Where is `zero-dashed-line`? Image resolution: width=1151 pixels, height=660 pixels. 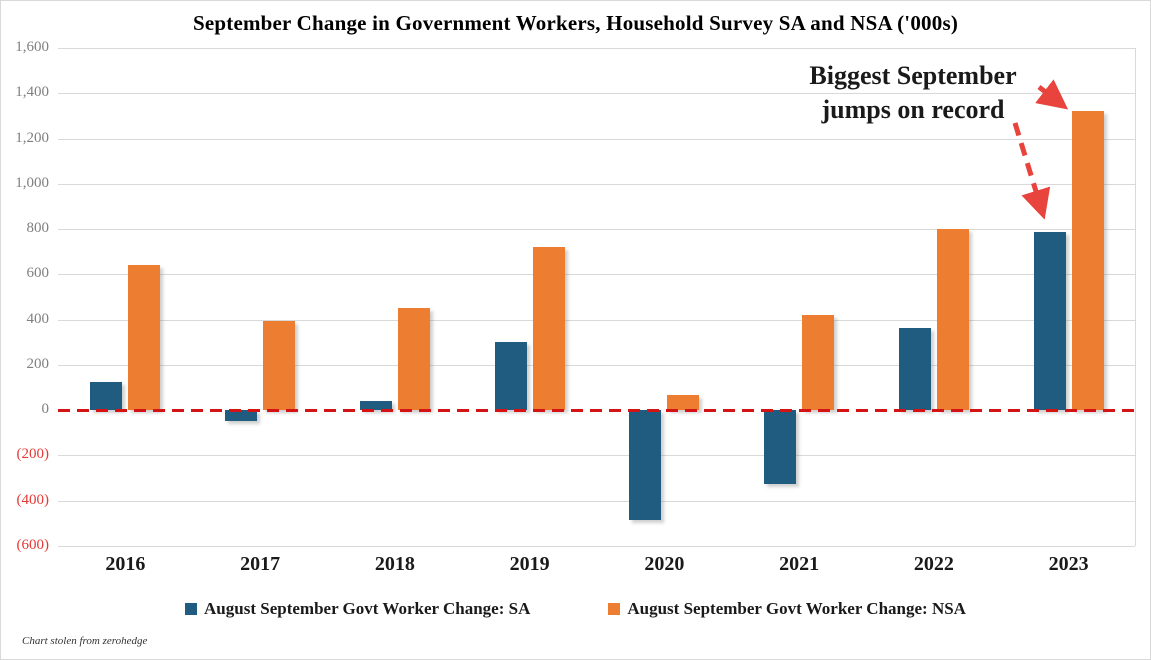
zero-dashed-line is located at coordinates (596, 411).